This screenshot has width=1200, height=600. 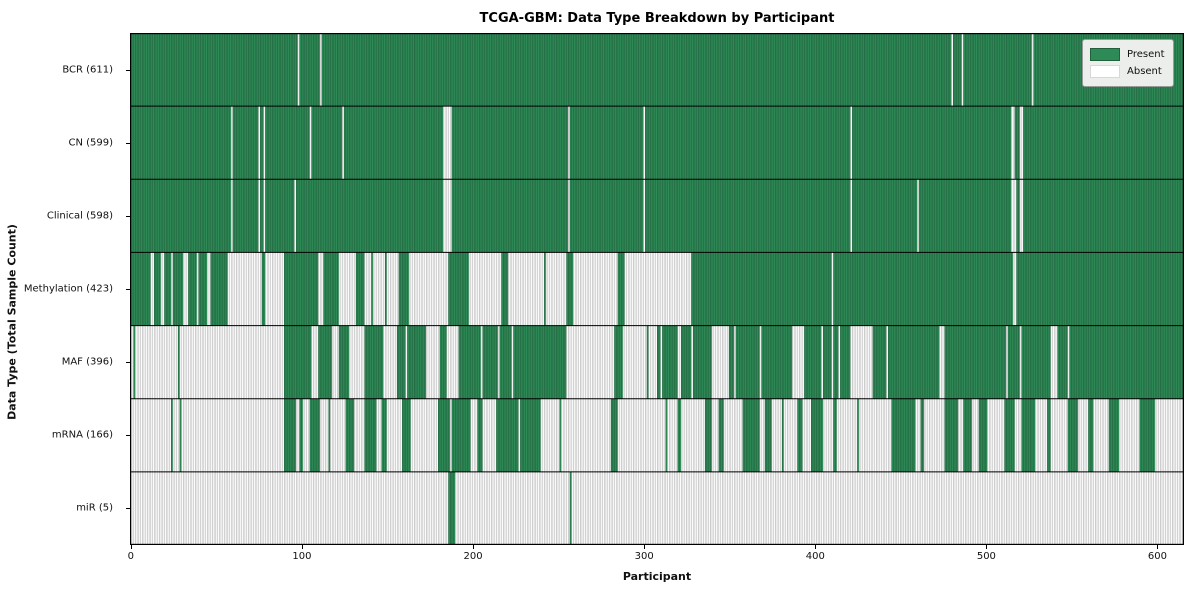 What do you see at coordinates (302, 556) in the screenshot?
I see `x-tick-label: 100` at bounding box center [302, 556].